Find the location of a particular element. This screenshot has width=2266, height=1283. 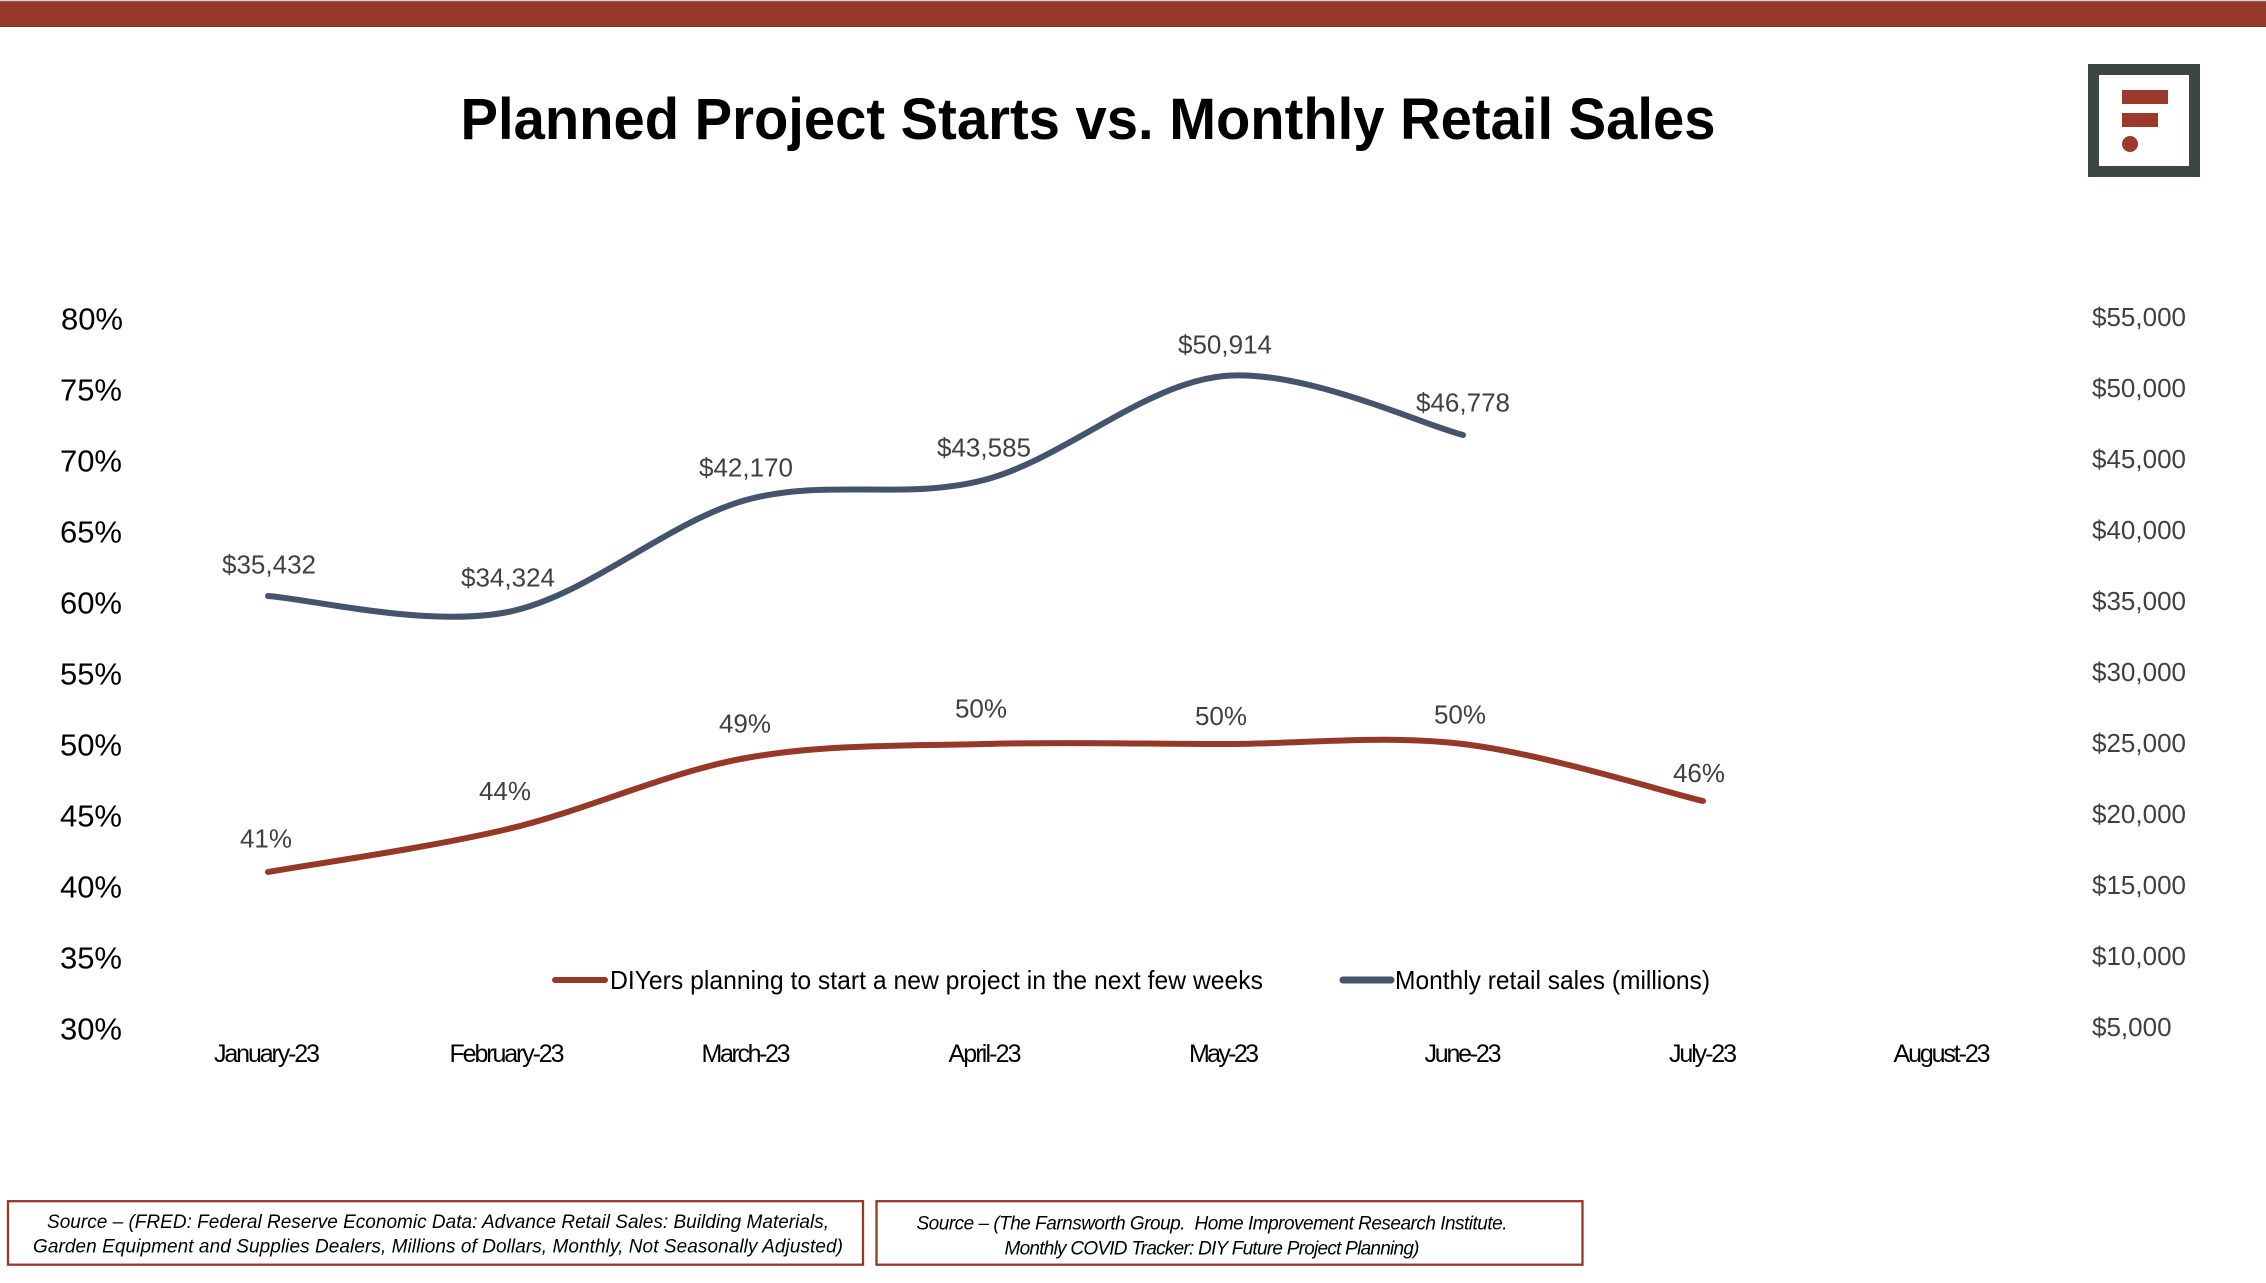

svg-text: 30% is located at coordinates (91, 1029).